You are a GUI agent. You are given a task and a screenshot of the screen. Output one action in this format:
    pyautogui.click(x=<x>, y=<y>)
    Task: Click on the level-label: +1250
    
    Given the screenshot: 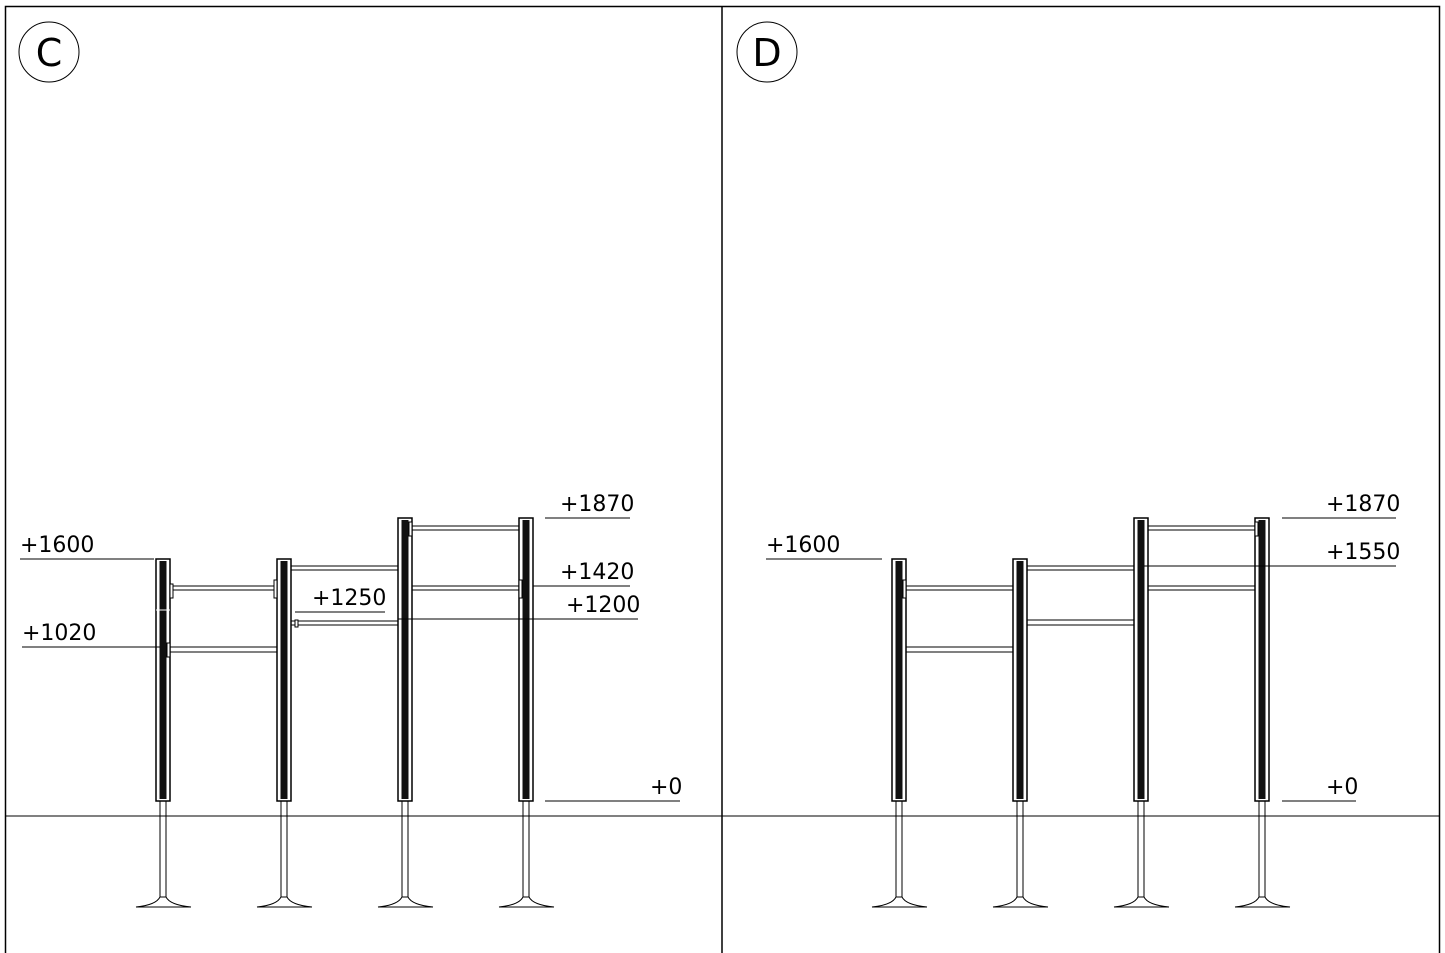 What is the action you would take?
    pyautogui.click(x=349, y=598)
    